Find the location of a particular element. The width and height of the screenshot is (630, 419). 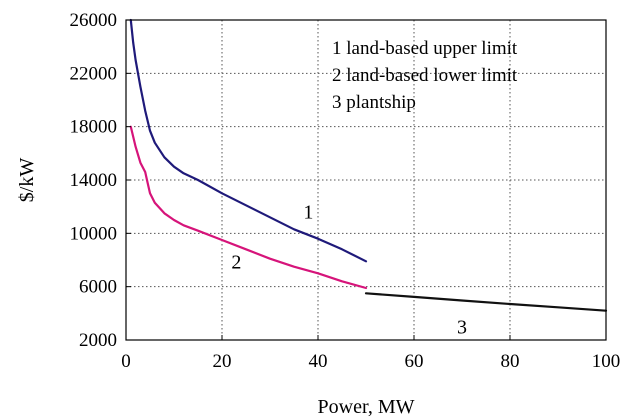

y-tick-label: 22000 is located at coordinates (94, 73).